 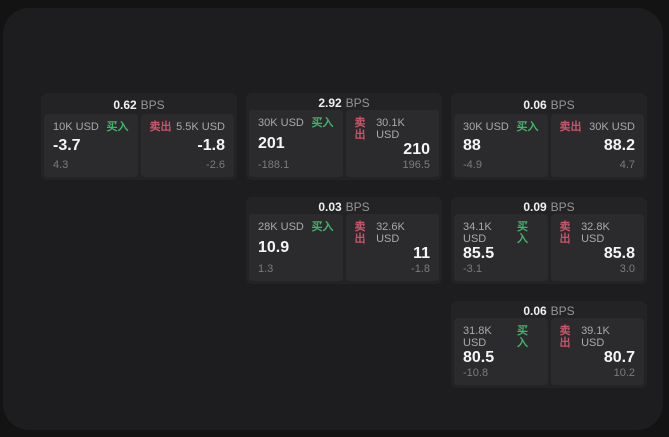 I want to click on sell-amount-label: 5.5K USD, so click(x=200, y=127).